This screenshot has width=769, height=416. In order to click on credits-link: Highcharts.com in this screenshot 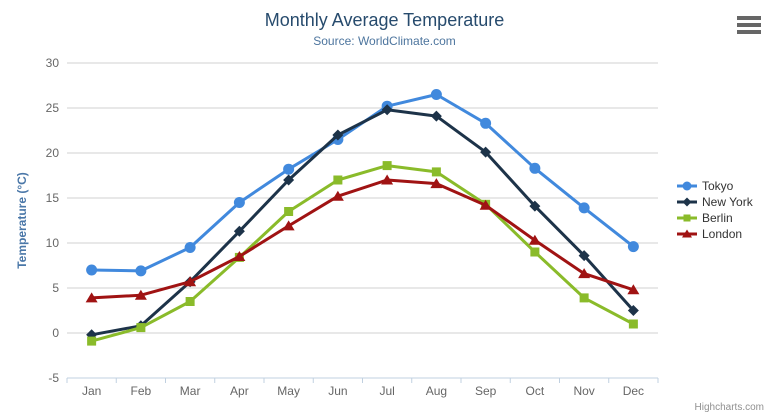, I will do `click(729, 407)`.